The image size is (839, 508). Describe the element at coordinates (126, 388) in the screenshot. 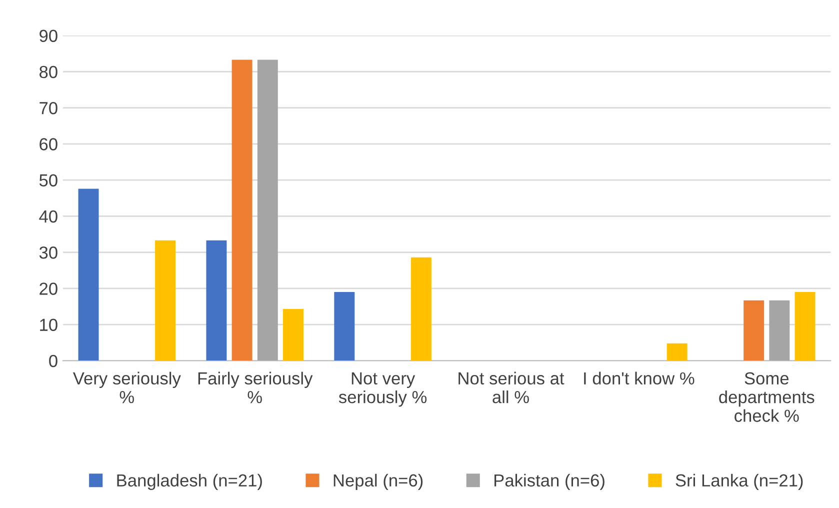

I see `x-tick-label: Very seriously %` at that location.